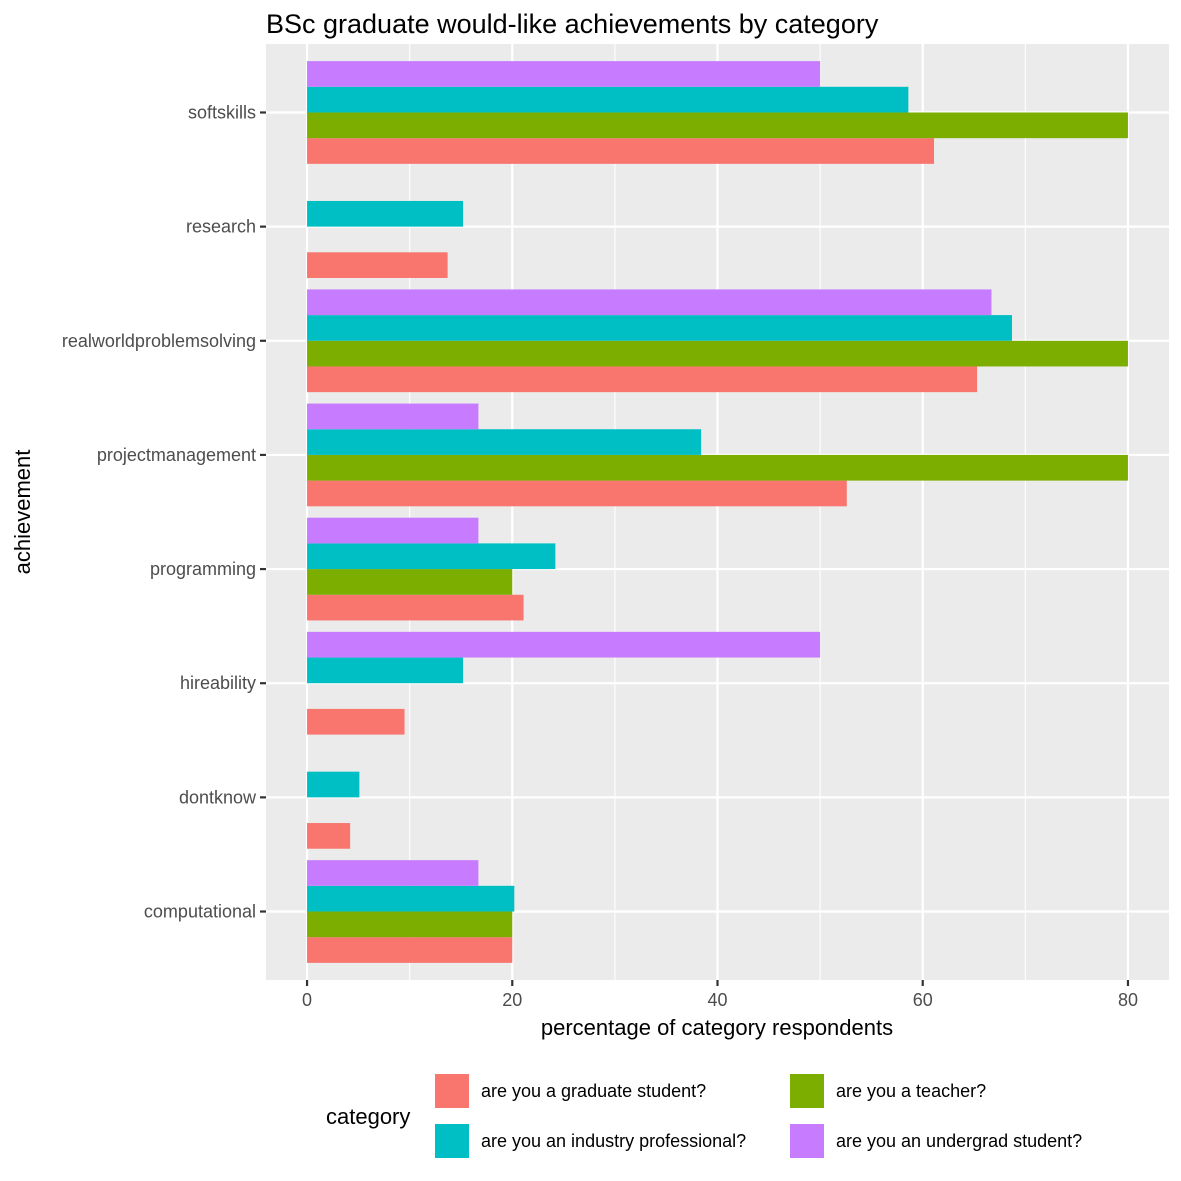 This screenshot has height=1181, width=1181. Describe the element at coordinates (218, 797) in the screenshot. I see `y-tick-label: dontknow` at that location.